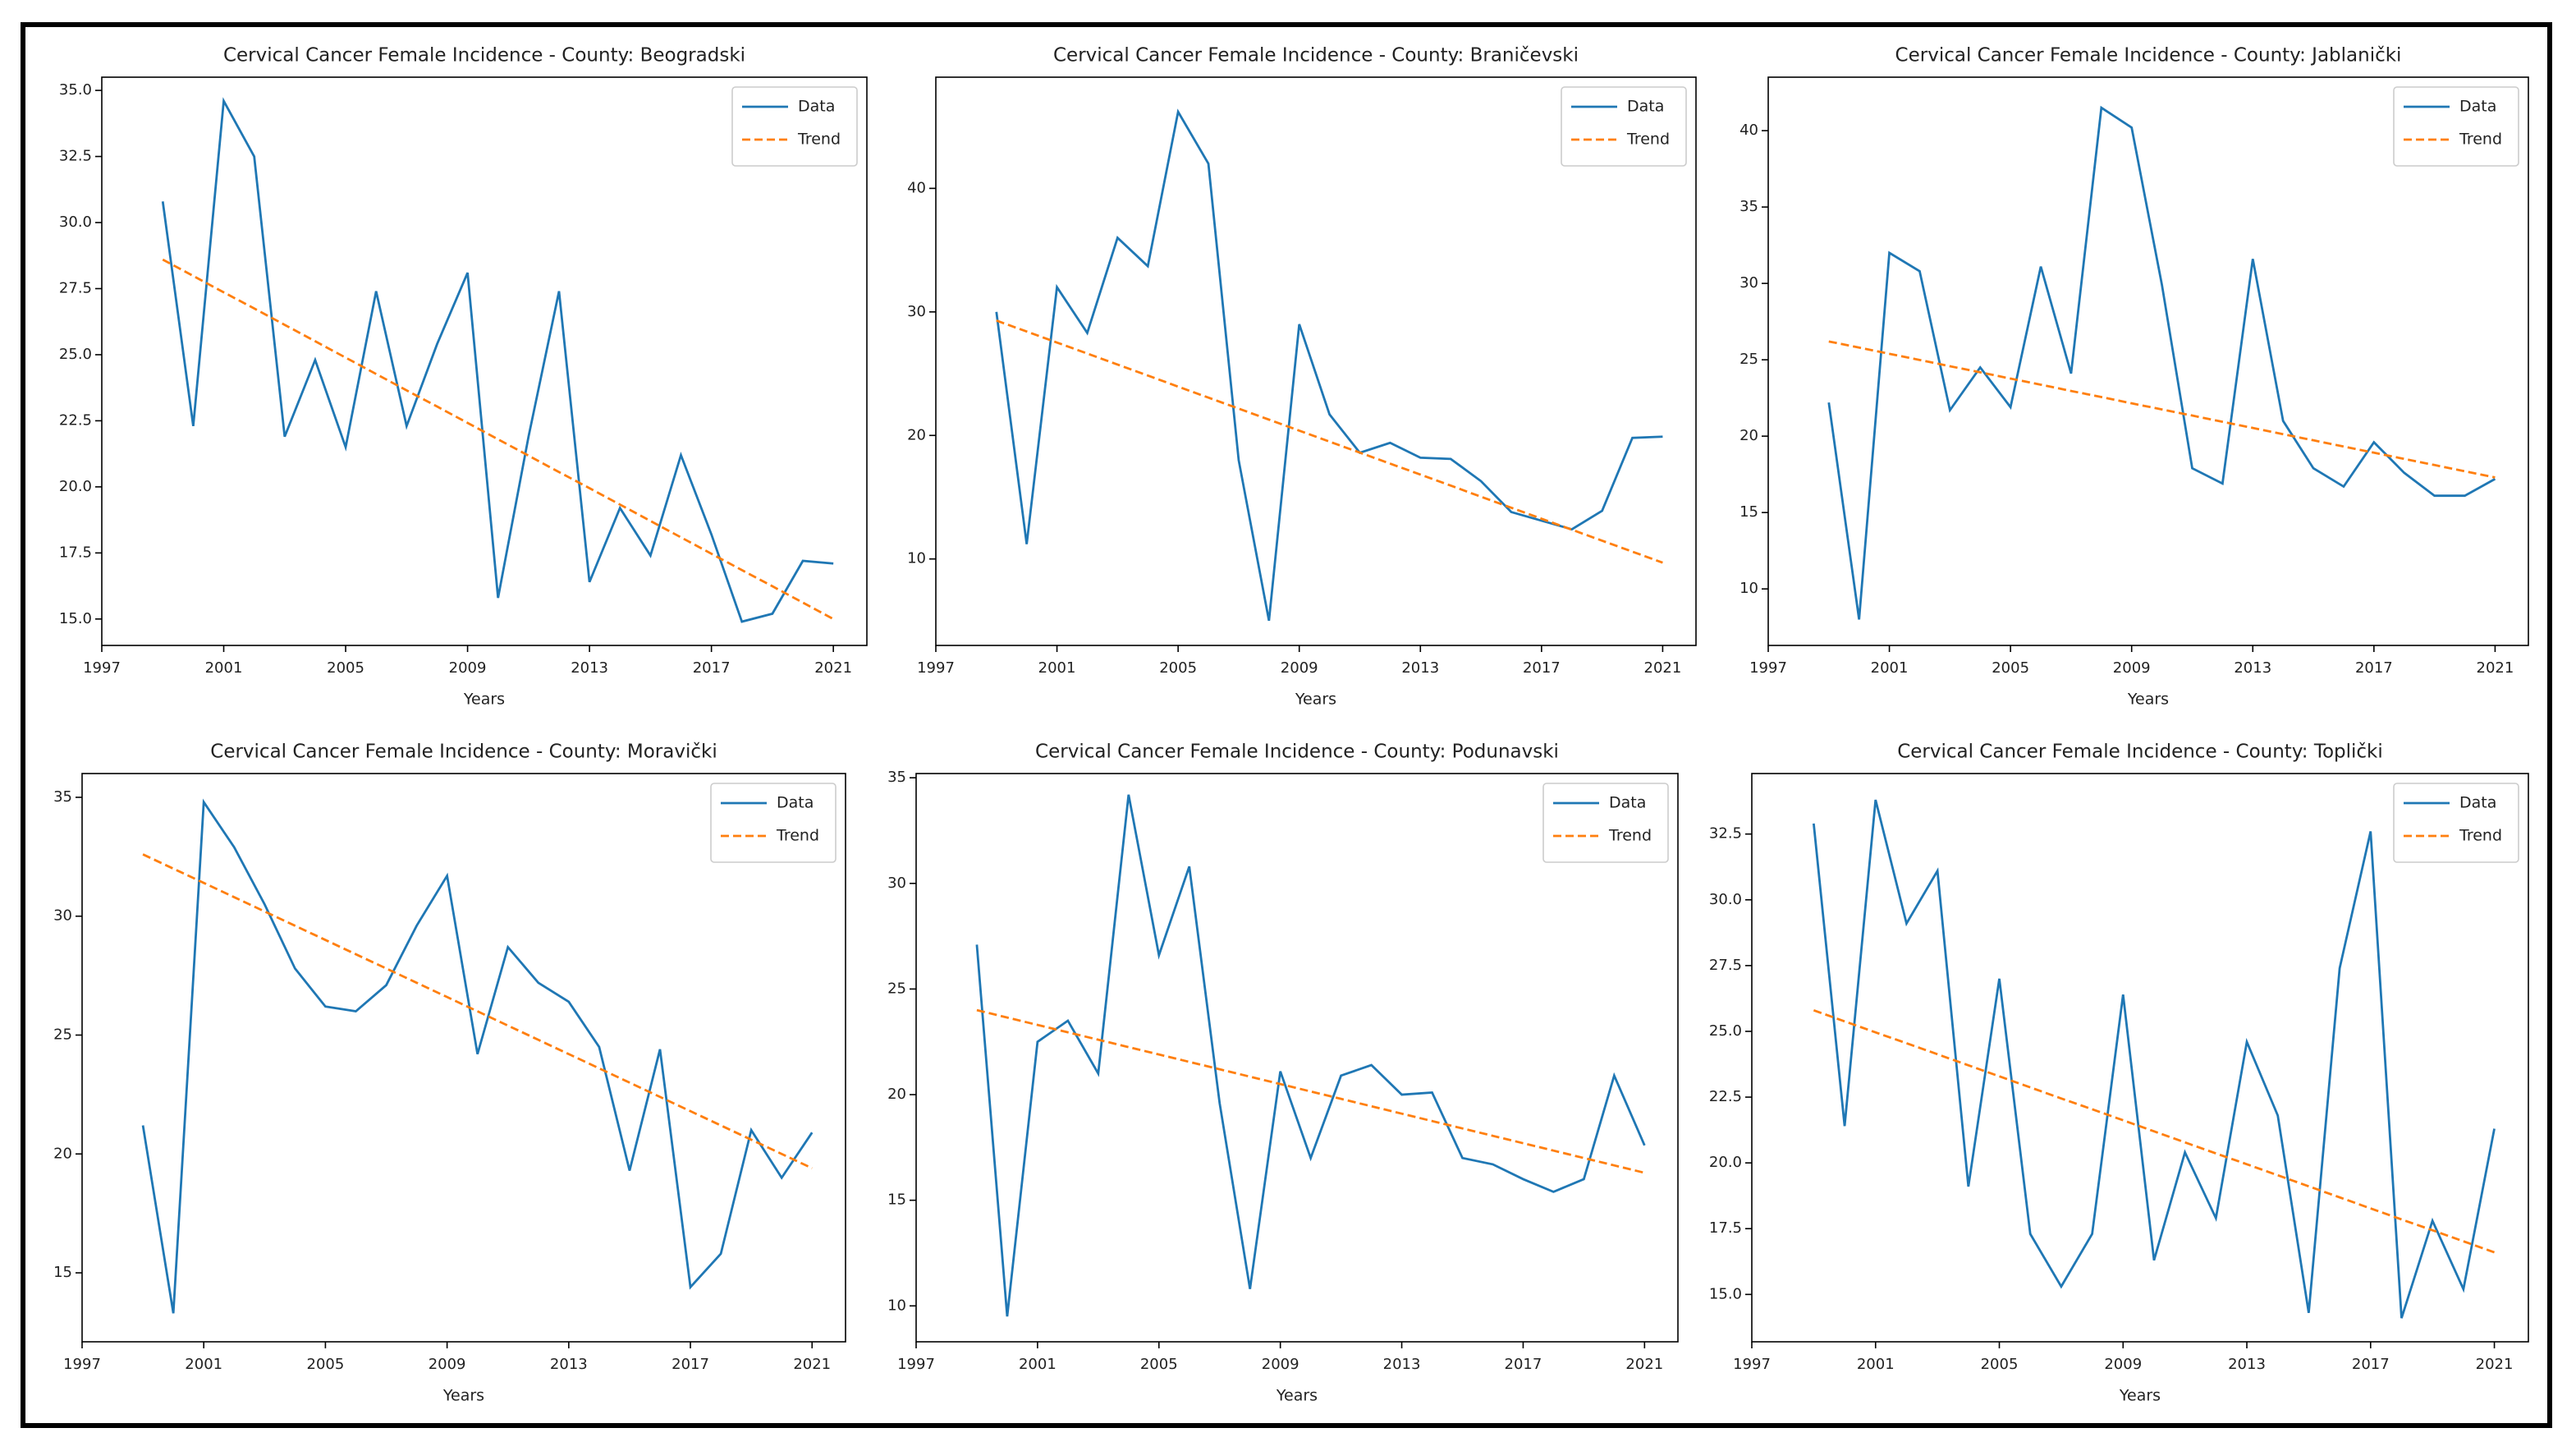  I want to click on y-tick-label: 15, so click(1749, 512).